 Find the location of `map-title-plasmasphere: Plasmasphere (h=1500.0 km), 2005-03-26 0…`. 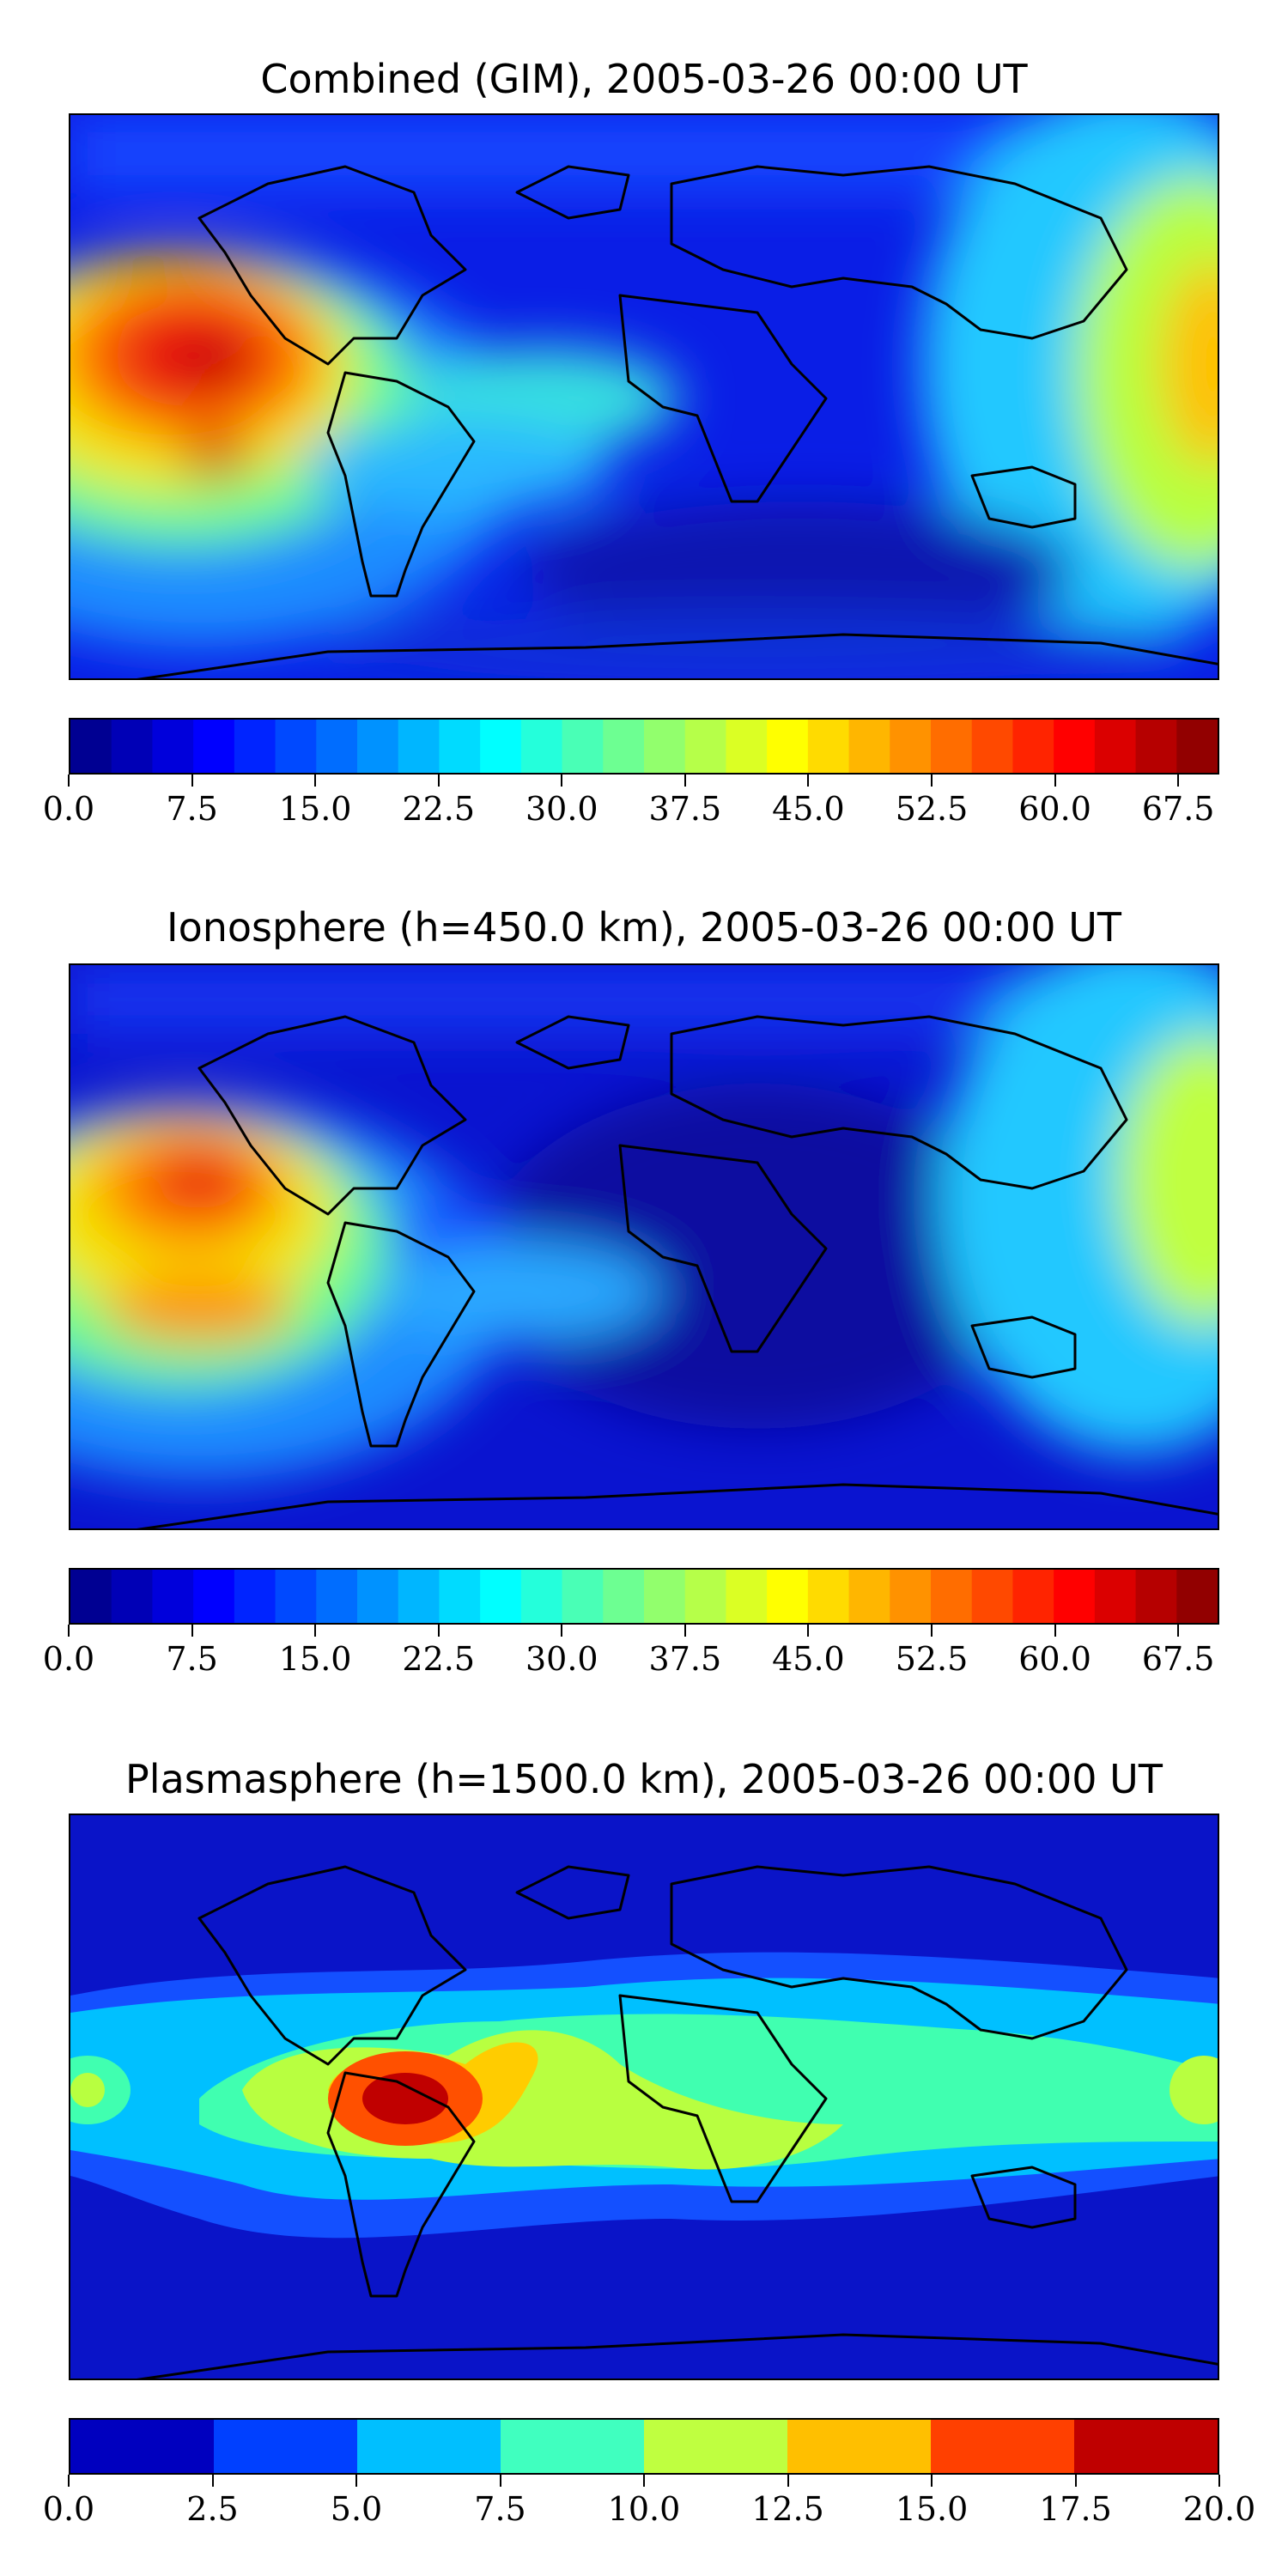

map-title-plasmasphere: Plasmasphere (h=1500.0 km), 2005-03-26 0… is located at coordinates (644, 1779).